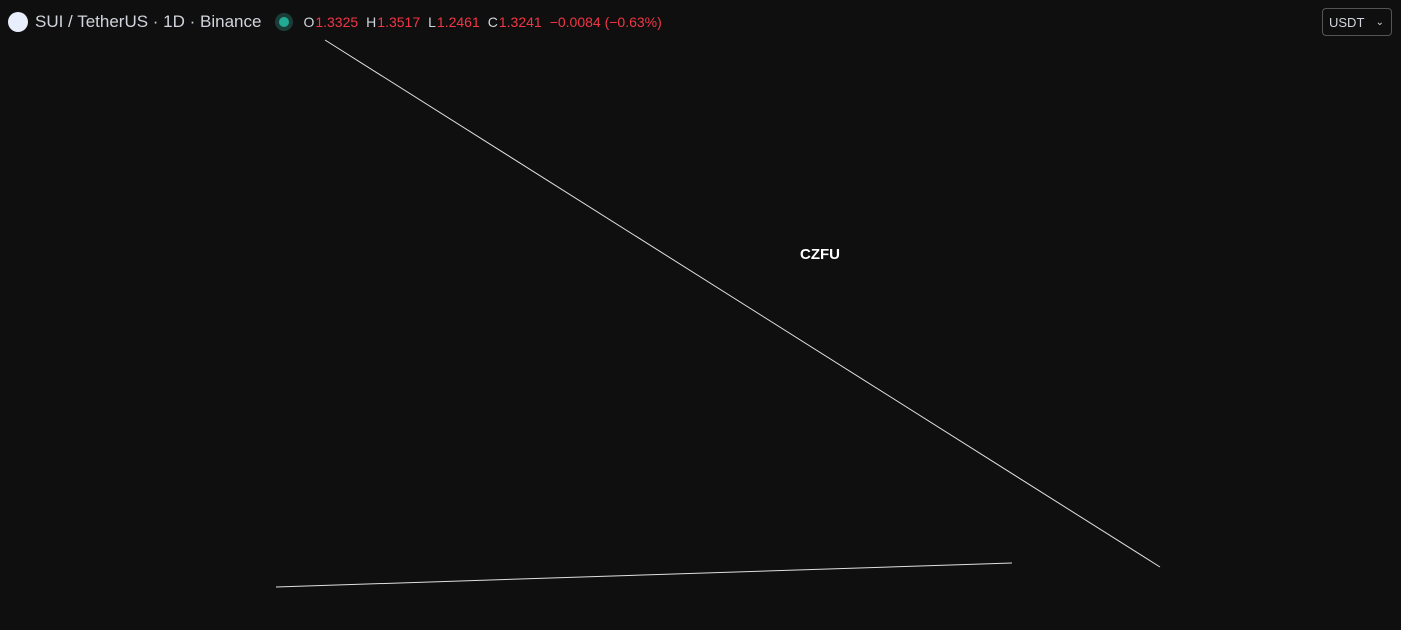  I want to click on status-dot, so click(284, 22).